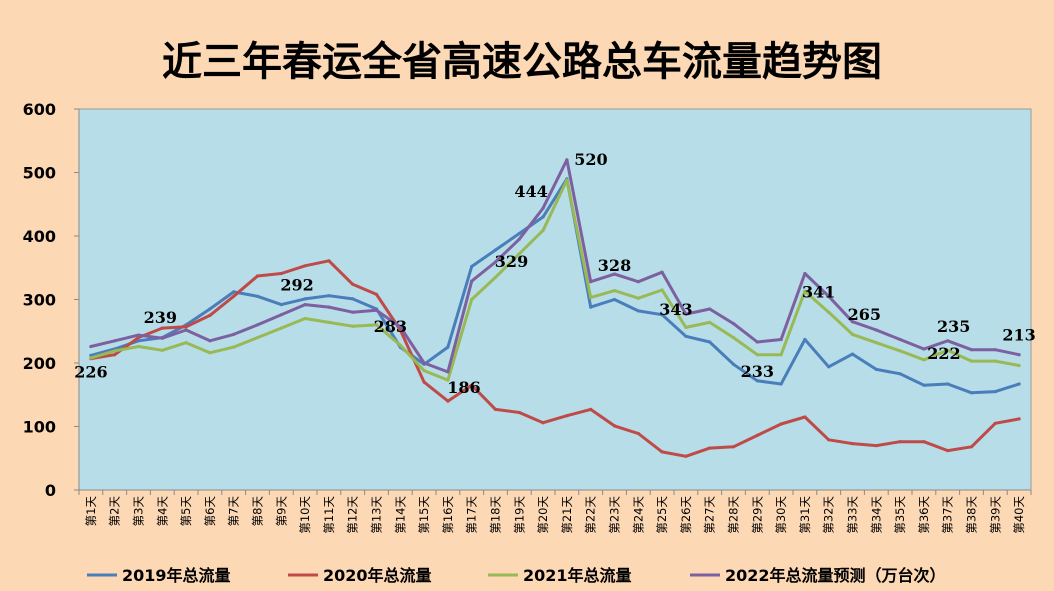  Describe the element at coordinates (591, 515) in the screenshot. I see `x-tick-label: 第22天` at that location.